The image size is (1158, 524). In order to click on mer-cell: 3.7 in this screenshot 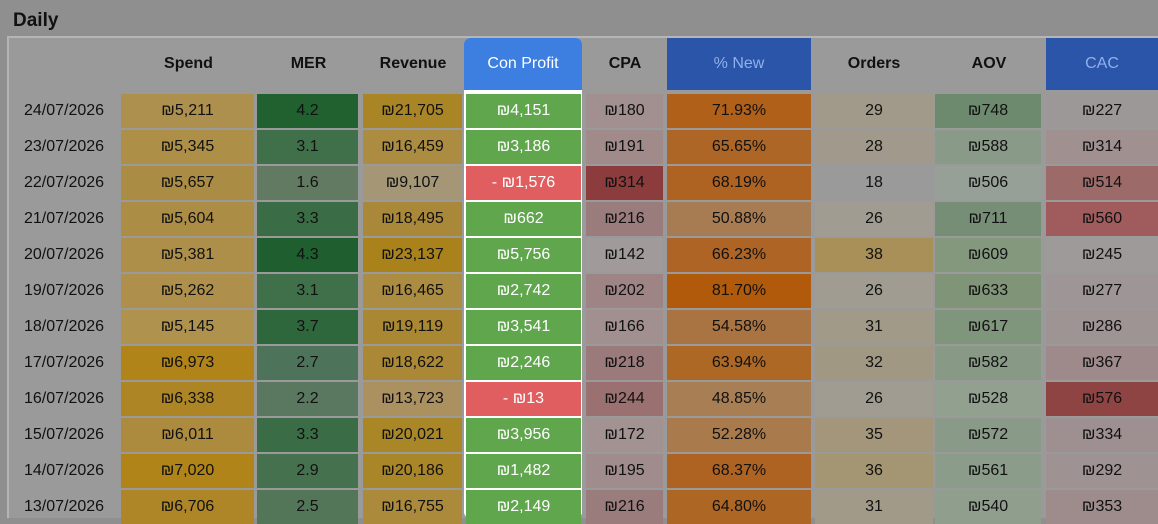, I will do `click(307, 327)`.